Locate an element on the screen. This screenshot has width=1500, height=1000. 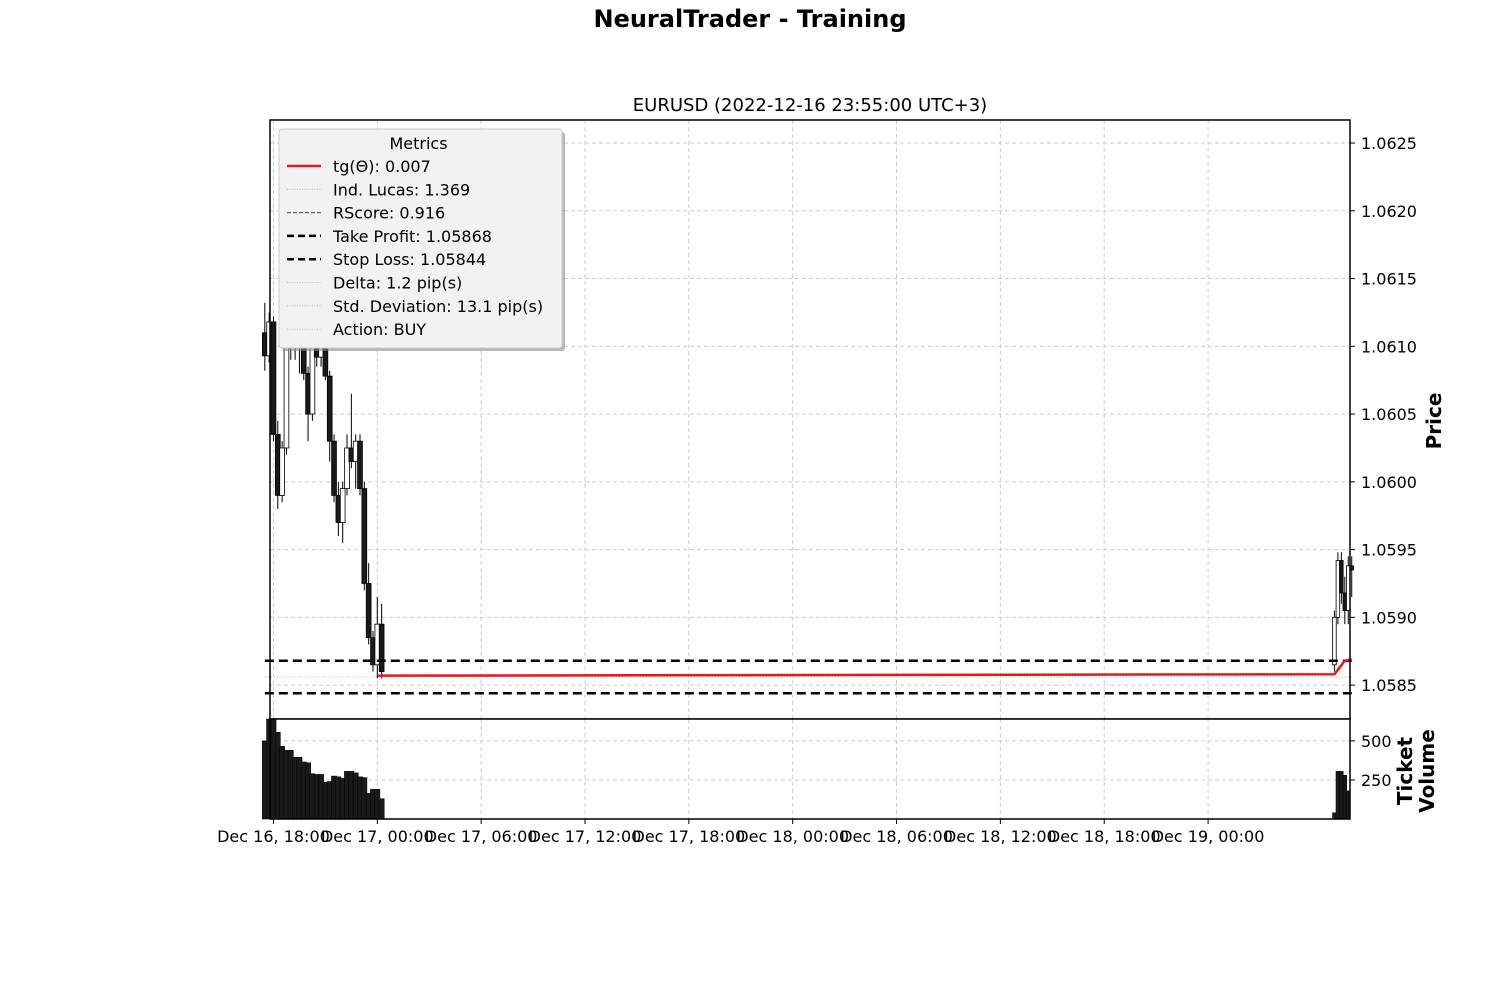
x-tick-label: Dec 18, 06:00 is located at coordinates (896, 836).